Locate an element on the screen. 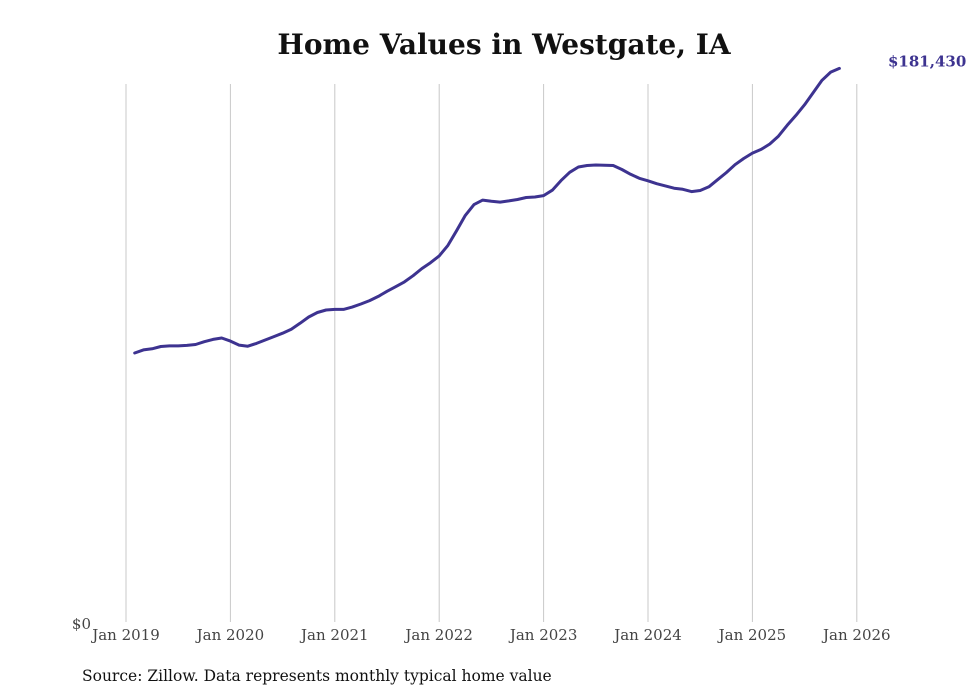 The height and width of the screenshot is (699, 980). x-tick-label: Jan 2022 is located at coordinates (438, 635).